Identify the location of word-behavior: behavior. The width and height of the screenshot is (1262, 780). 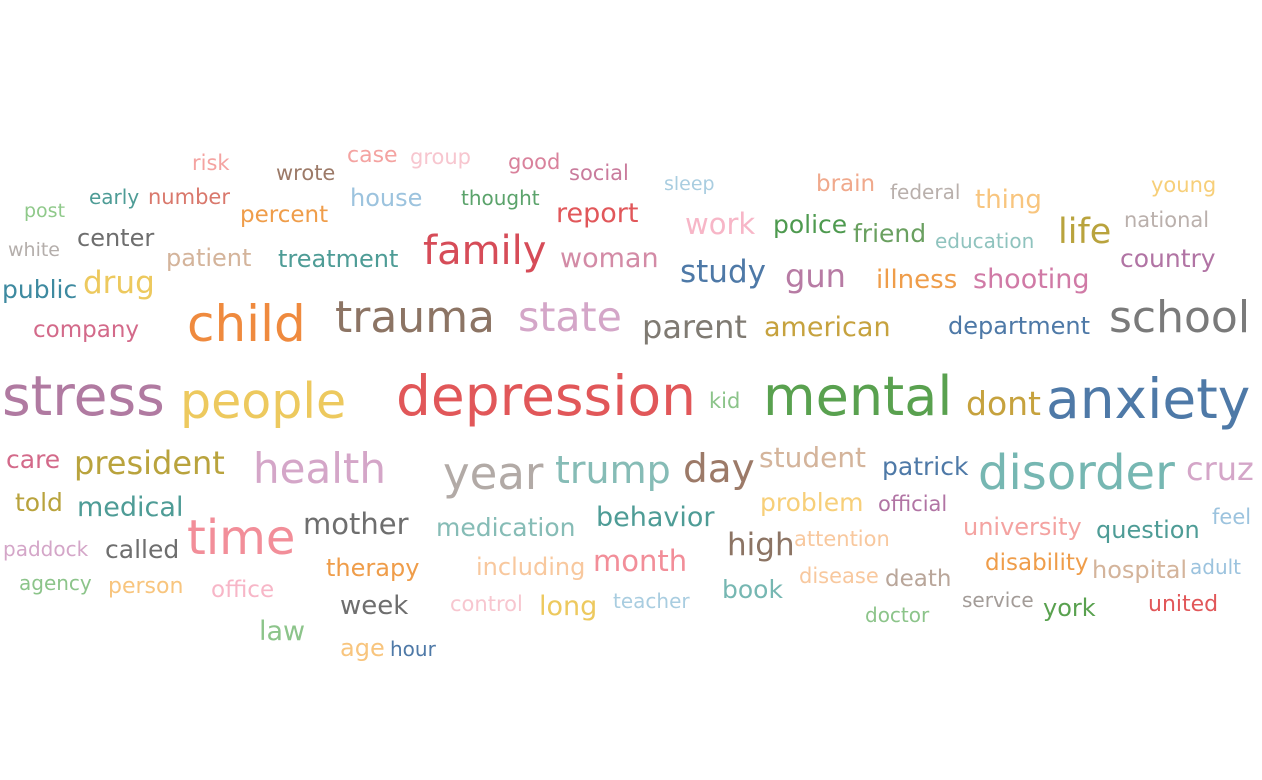
(655, 517).